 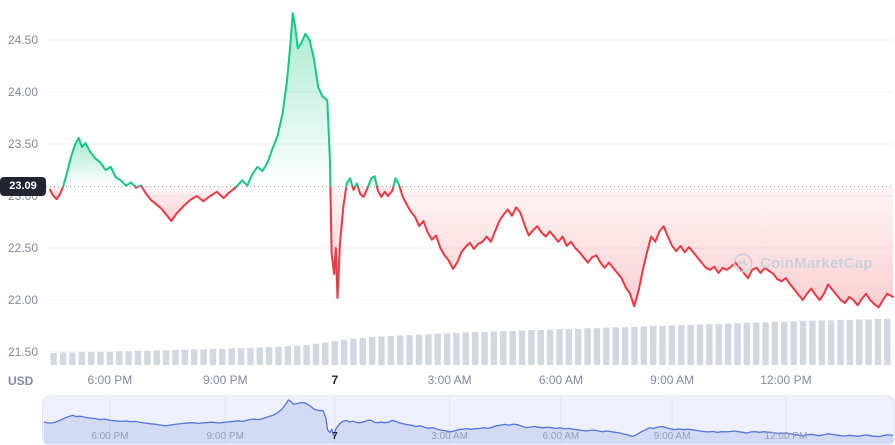 What do you see at coordinates (21, 381) in the screenshot?
I see `currency-label: USD` at bounding box center [21, 381].